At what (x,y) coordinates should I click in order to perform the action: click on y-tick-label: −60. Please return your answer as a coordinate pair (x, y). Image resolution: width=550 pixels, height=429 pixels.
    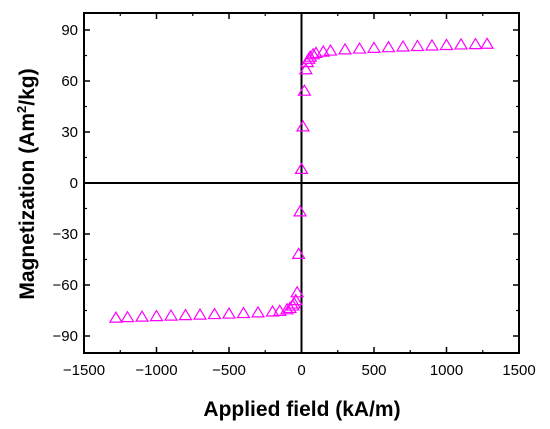
    Looking at the image, I should click on (65, 285).